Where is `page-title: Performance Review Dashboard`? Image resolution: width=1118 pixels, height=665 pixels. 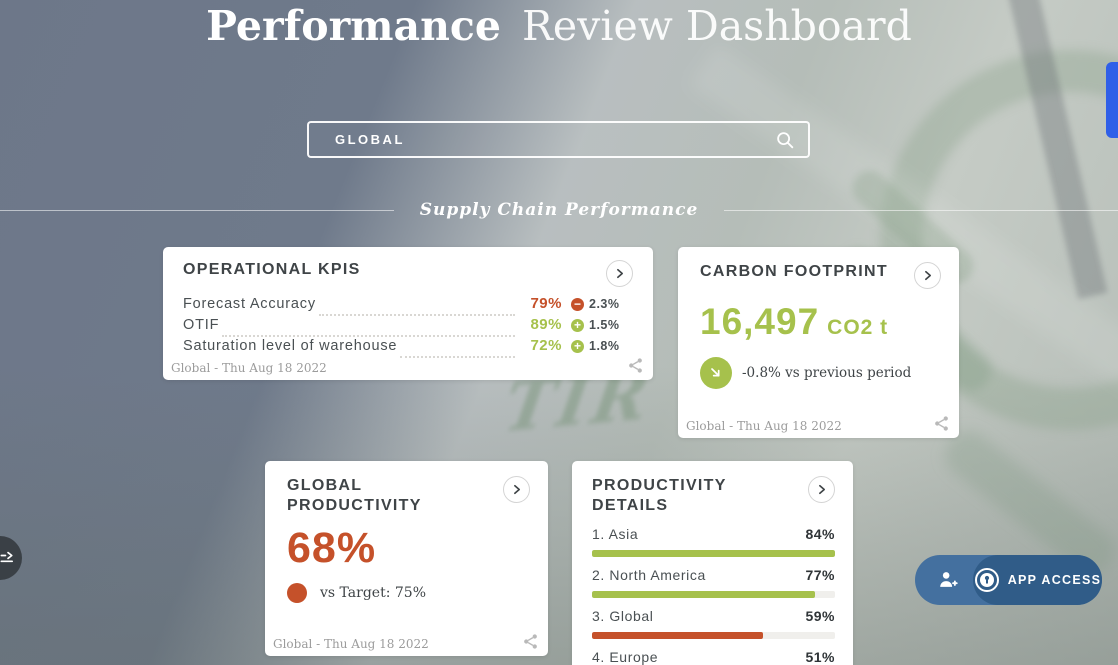
page-title: Performance Review Dashboard is located at coordinates (559, 26).